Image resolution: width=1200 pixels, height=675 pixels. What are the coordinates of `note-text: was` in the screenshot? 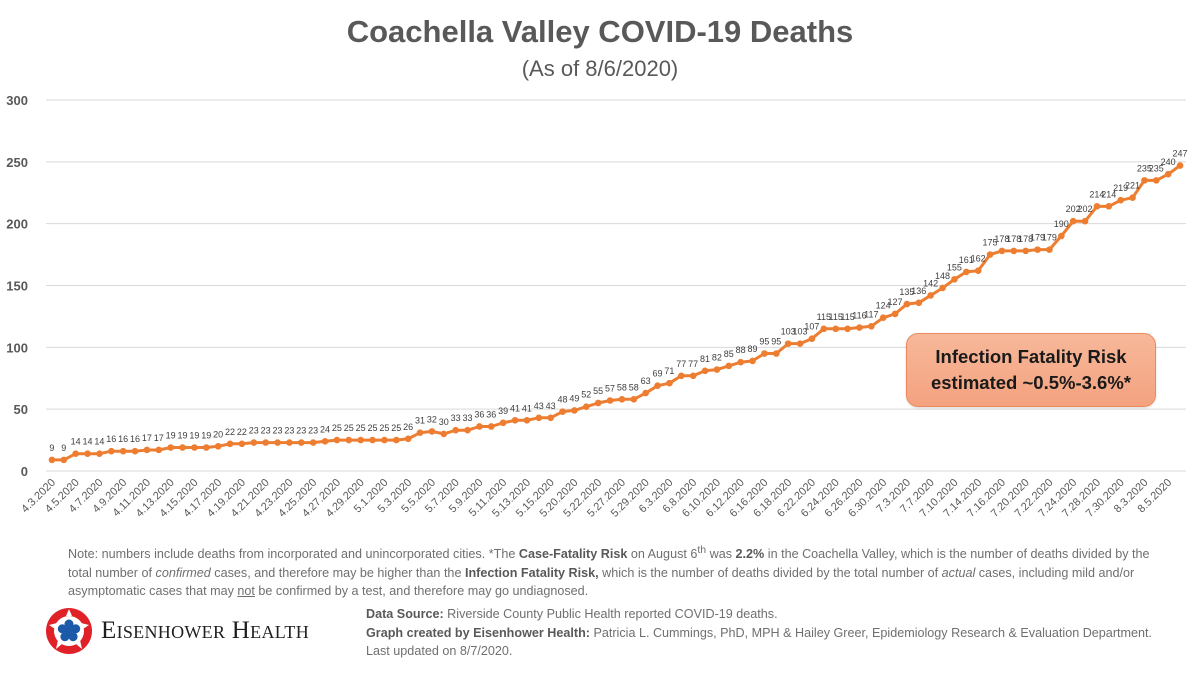 It's located at (721, 554).